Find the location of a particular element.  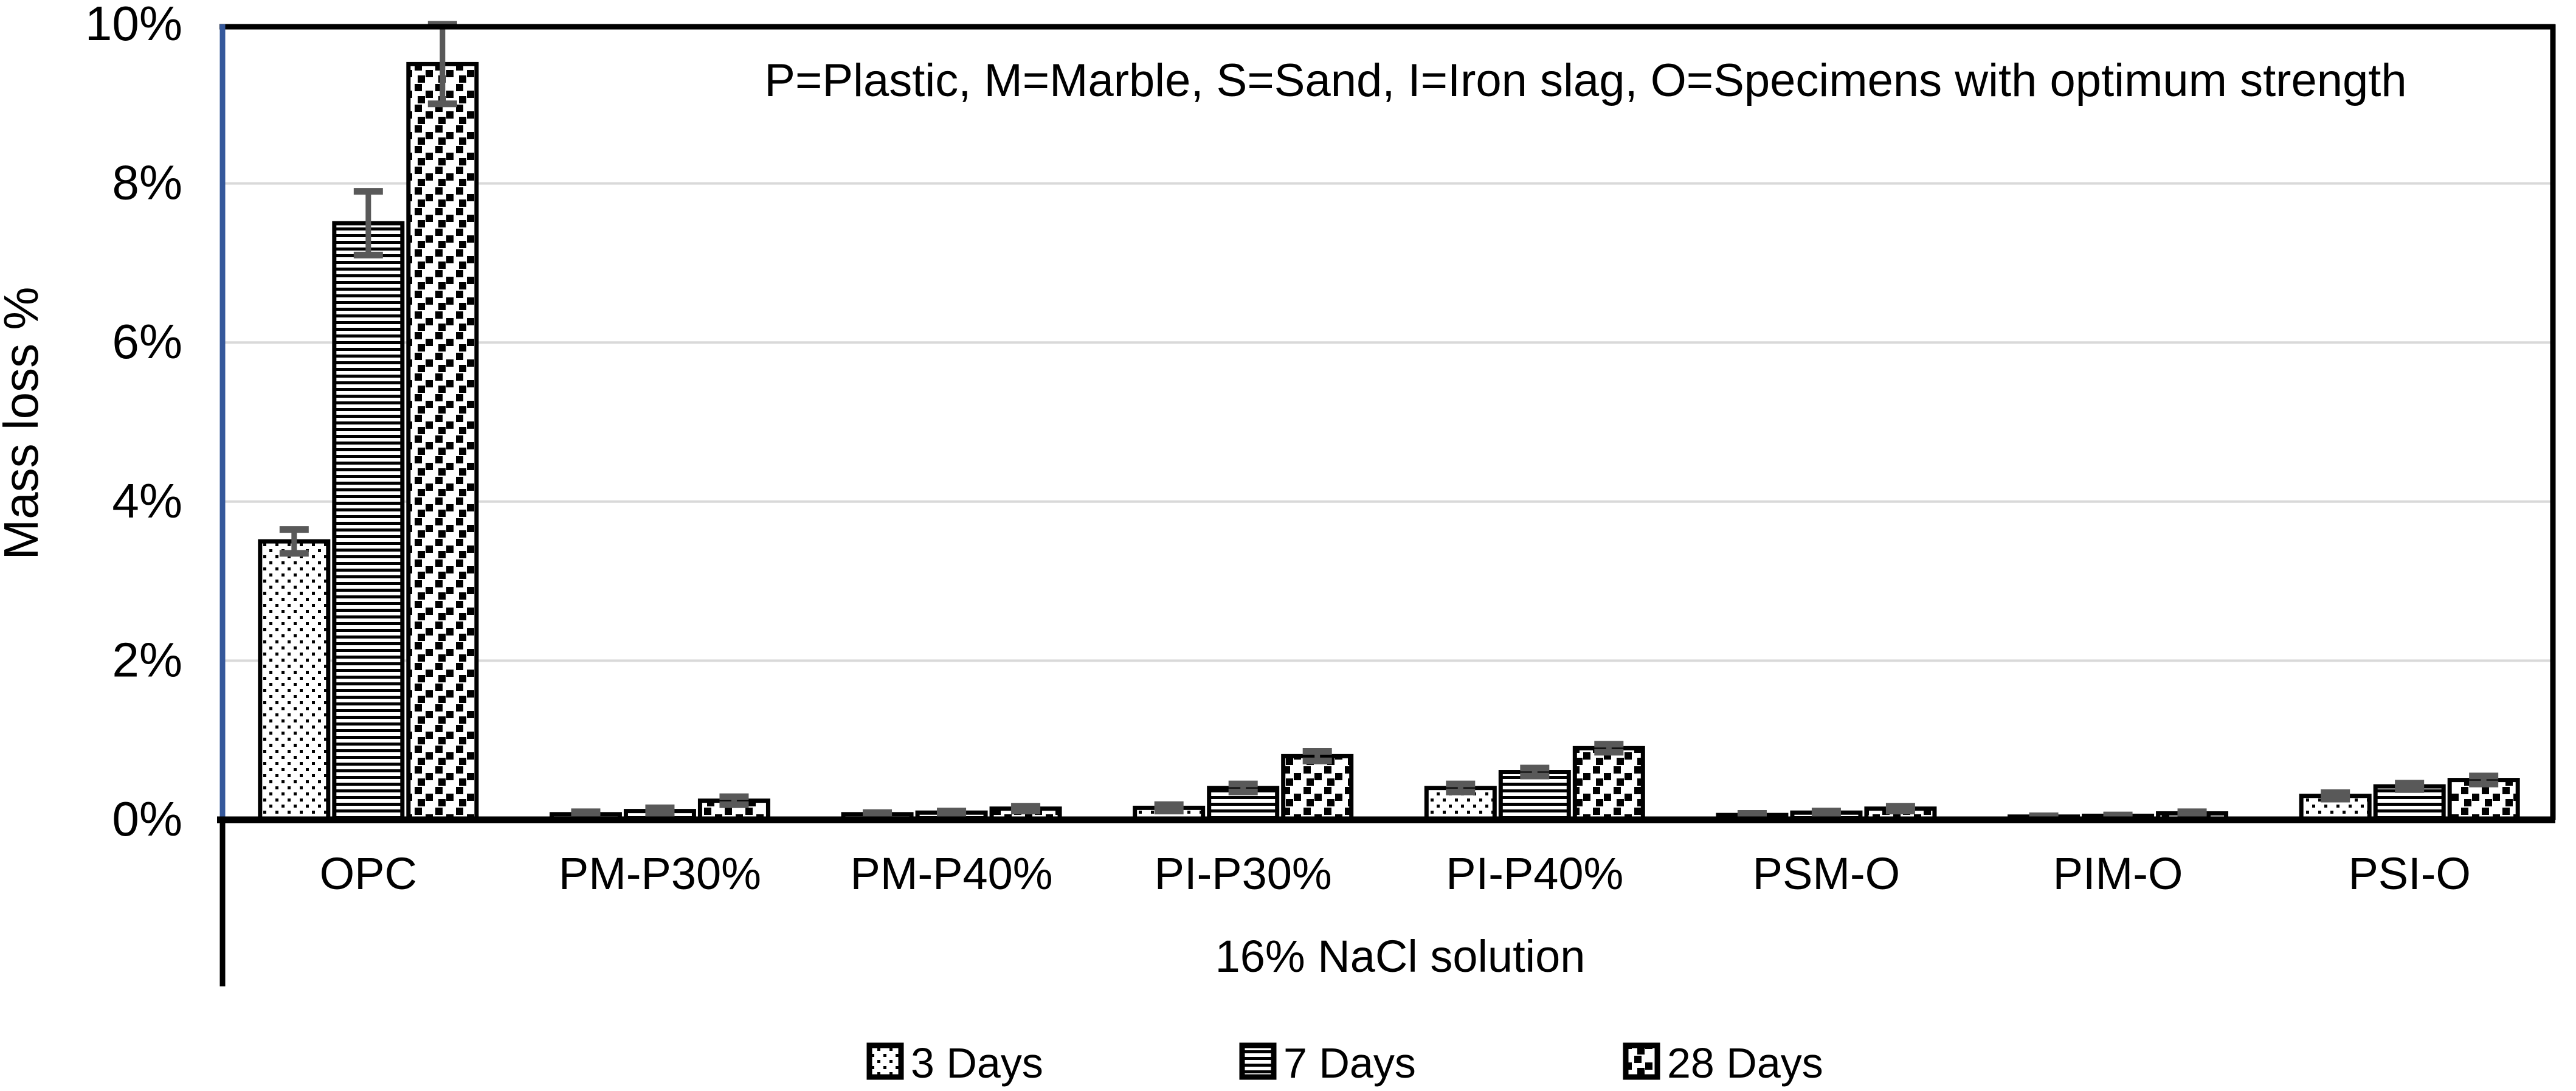

legend-swatch-28-days is located at coordinates (1642, 1061).